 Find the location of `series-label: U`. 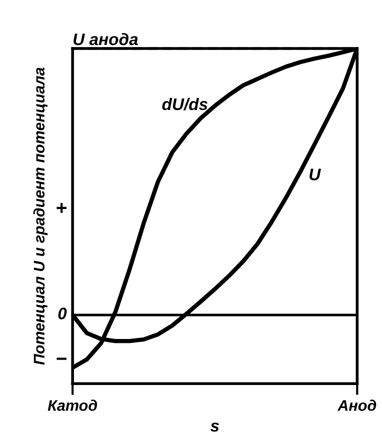

series-label: U is located at coordinates (315, 174).